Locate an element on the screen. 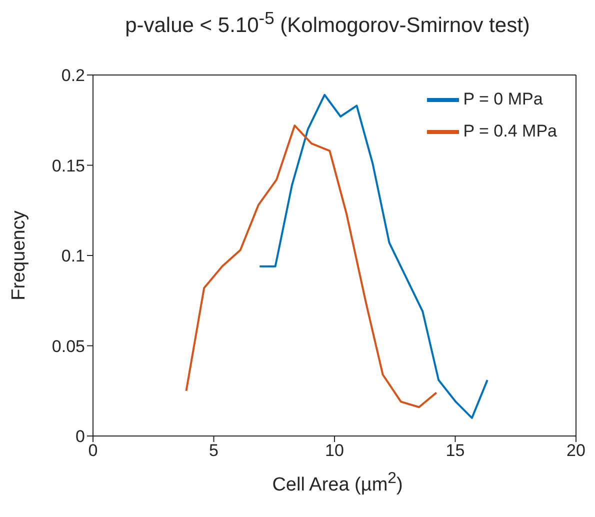 The width and height of the screenshot is (595, 517). x-tick-label: 5 is located at coordinates (213, 450).